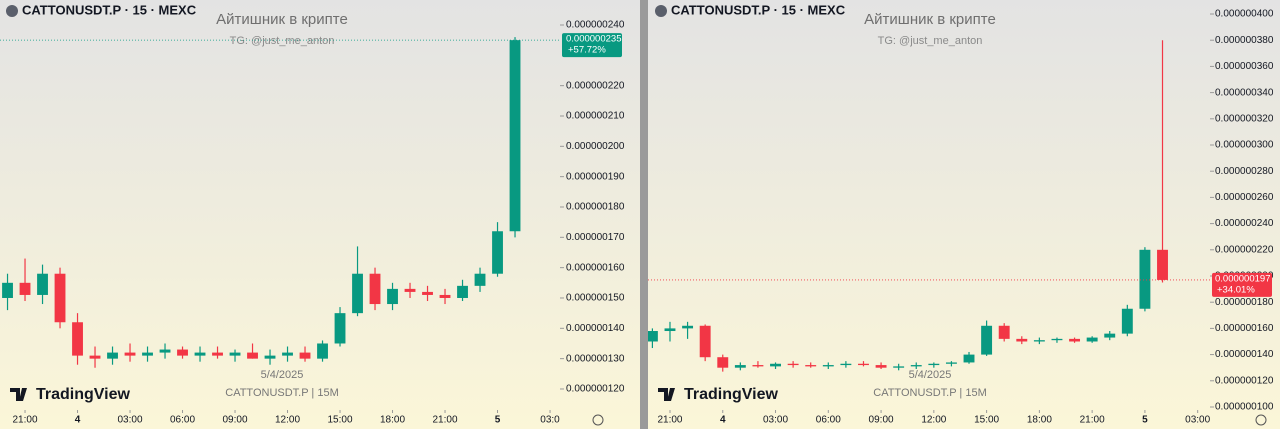 The height and width of the screenshot is (429, 1280). I want to click on x-tick-label: 03:0, so click(550, 420).